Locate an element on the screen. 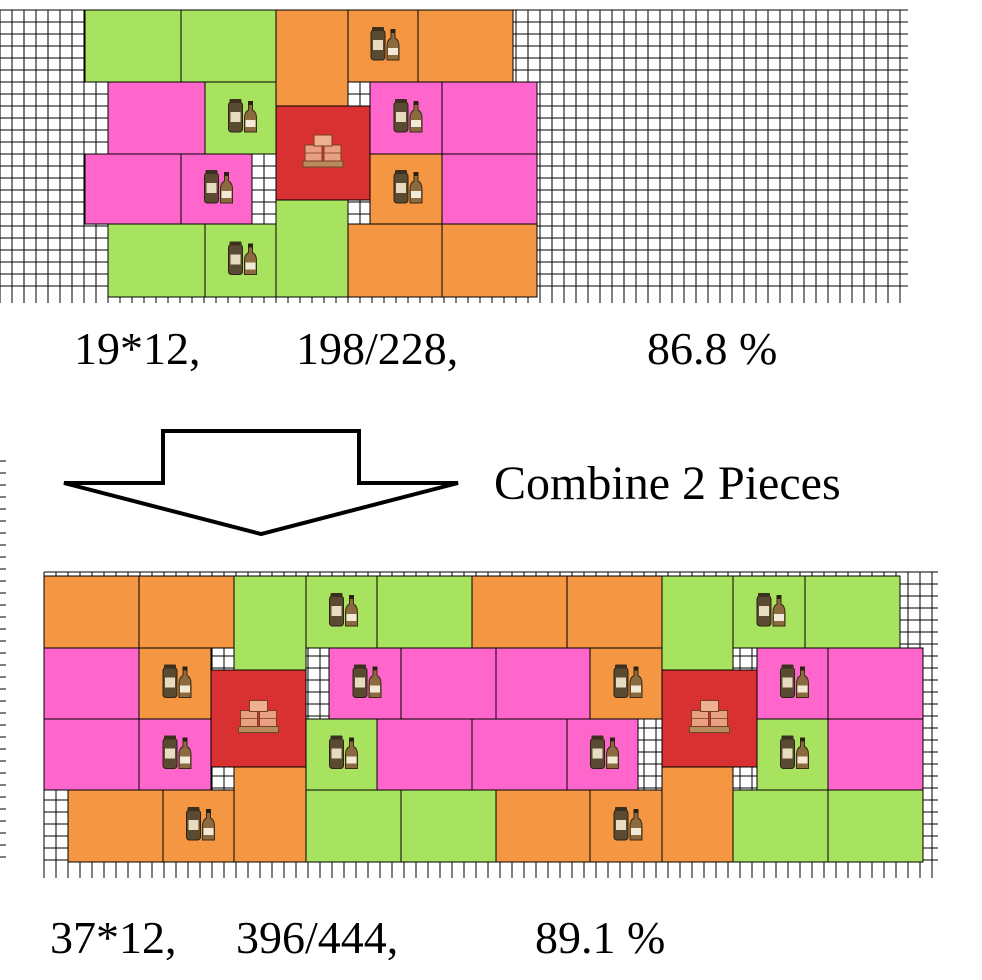  bottom-dims-label: 37*12, is located at coordinates (113, 937).